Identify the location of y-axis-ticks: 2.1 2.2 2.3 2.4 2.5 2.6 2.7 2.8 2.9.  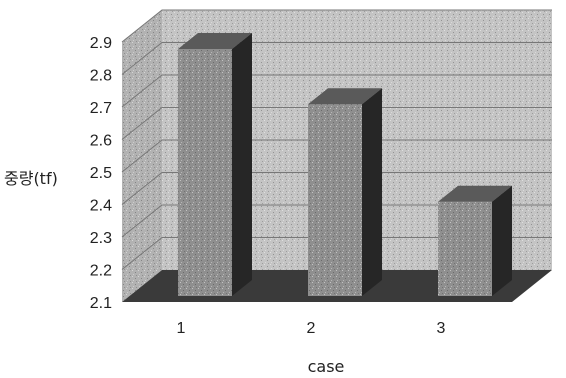
(101, 173).